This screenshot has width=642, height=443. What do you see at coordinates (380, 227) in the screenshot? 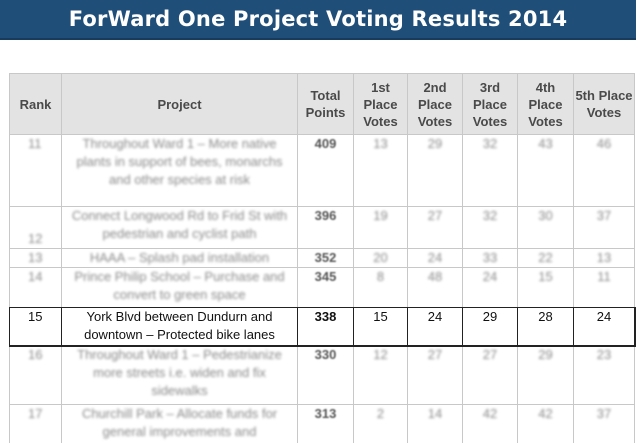
I see `first-place-cell: 19` at bounding box center [380, 227].